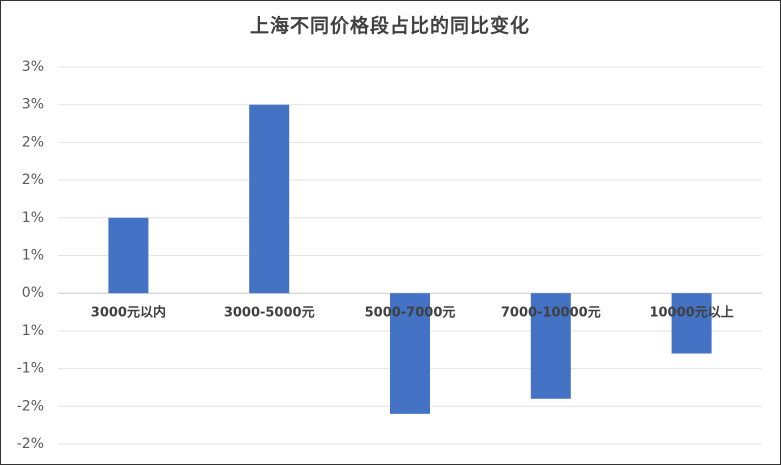 The height and width of the screenshot is (465, 781). I want to click on x-tick-label: 5000-7000元, so click(410, 313).